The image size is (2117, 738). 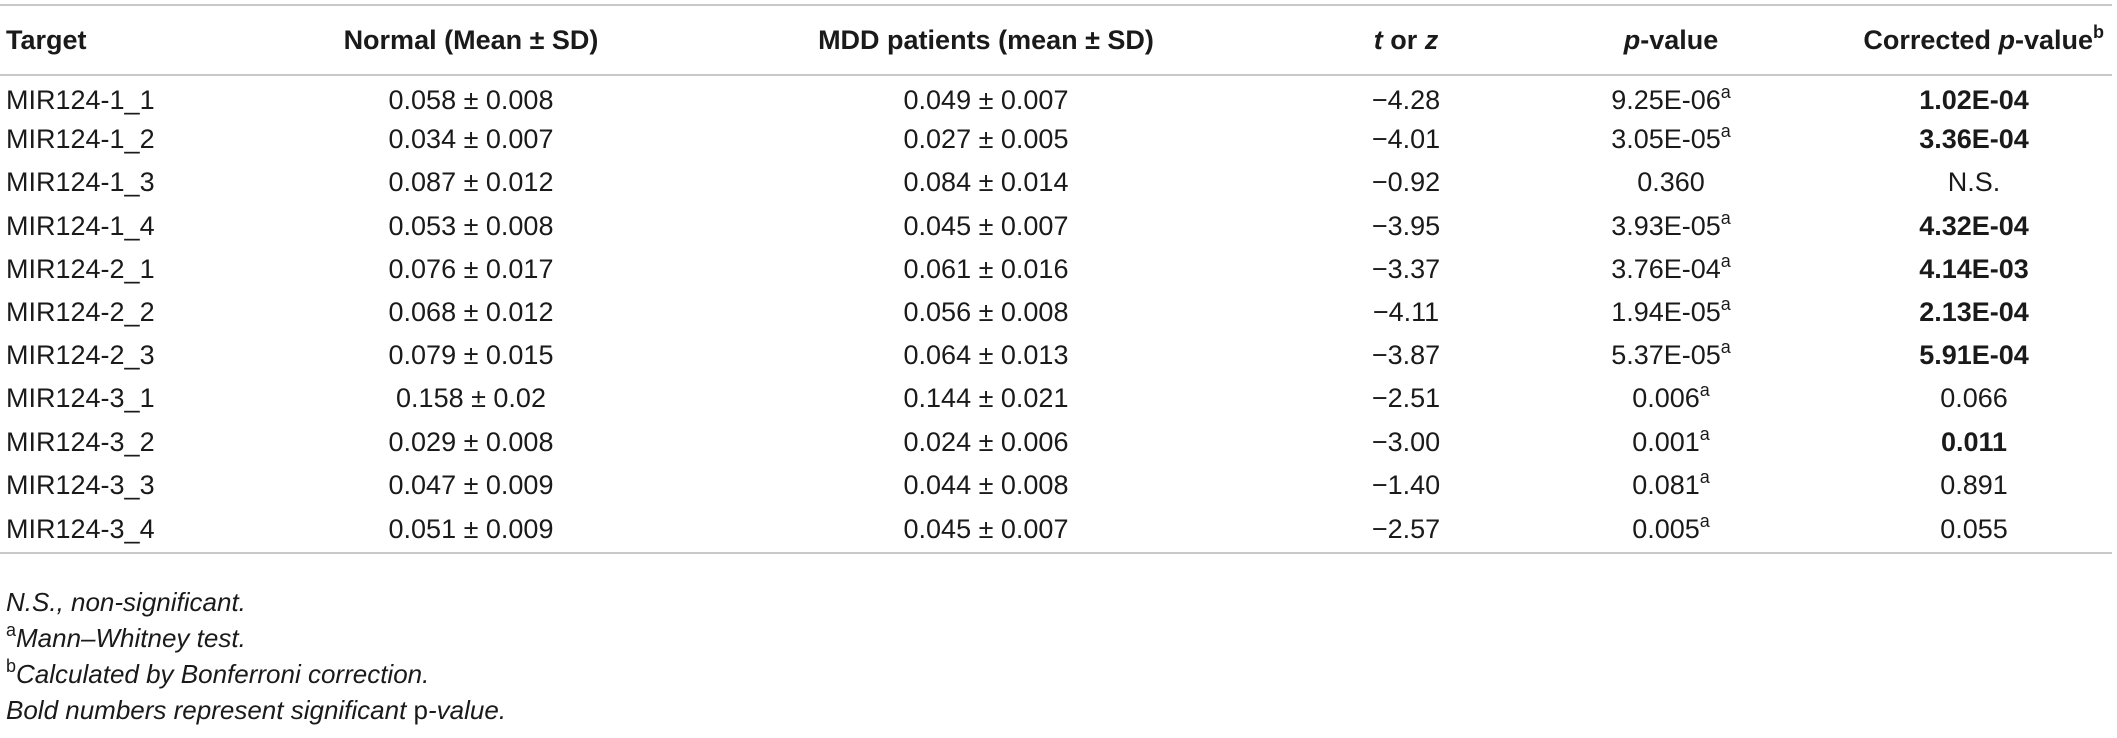 I want to click on cell-p-value-value: 0.006, so click(x=1666, y=398).